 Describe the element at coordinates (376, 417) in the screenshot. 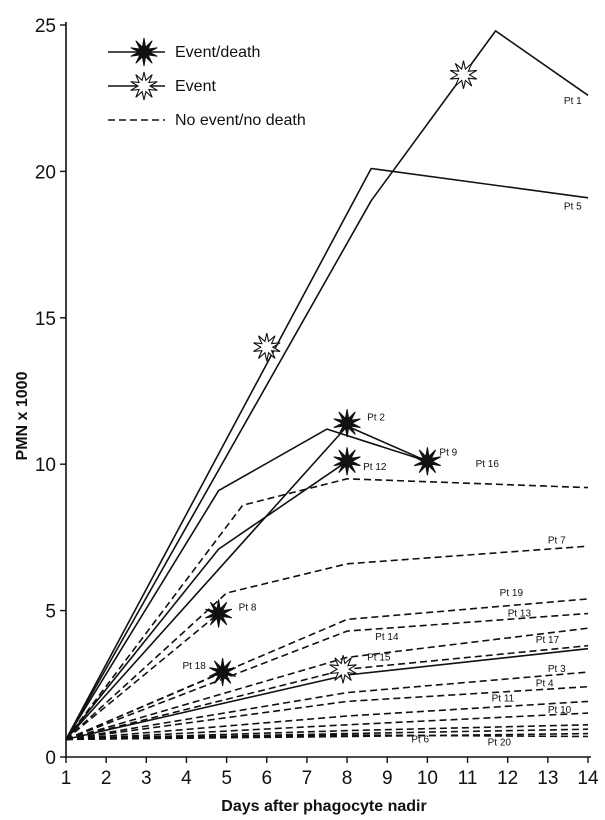

I see `patient-label: Pt 2` at that location.